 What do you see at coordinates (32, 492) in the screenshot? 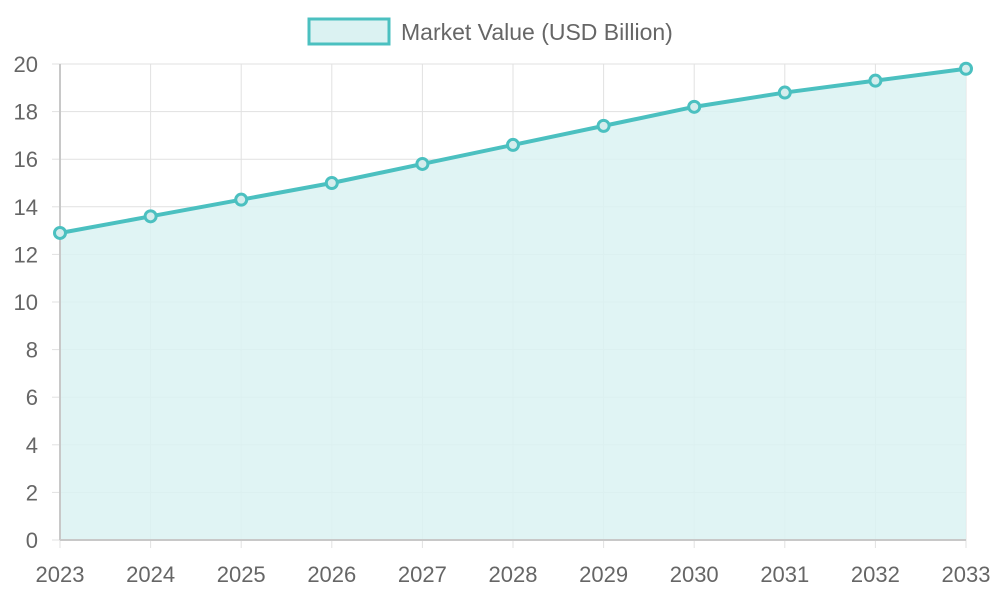
I see `y-tick-label: 2` at bounding box center [32, 492].